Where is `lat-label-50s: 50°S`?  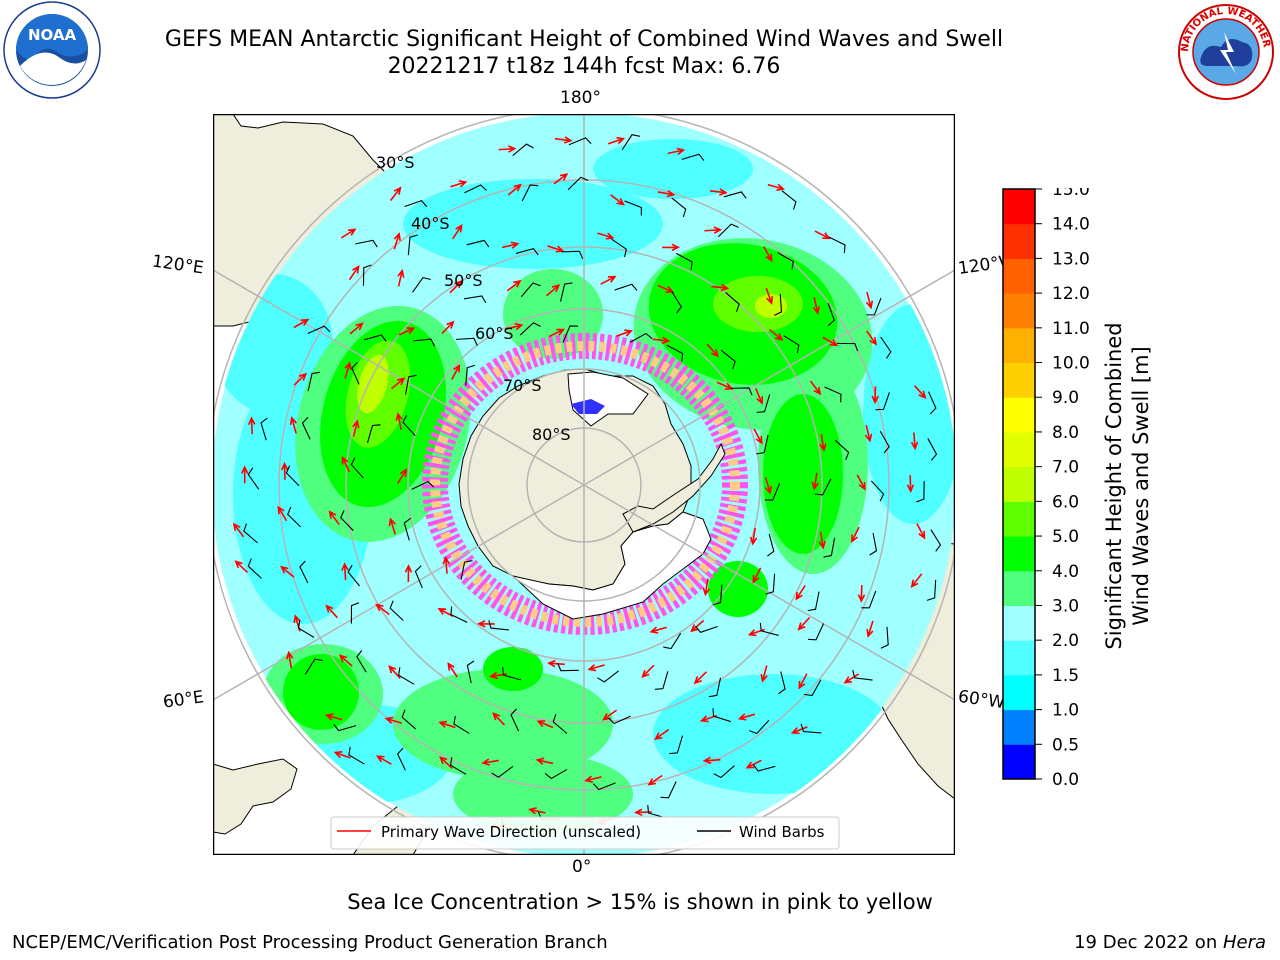
lat-label-50s: 50°S is located at coordinates (463, 280).